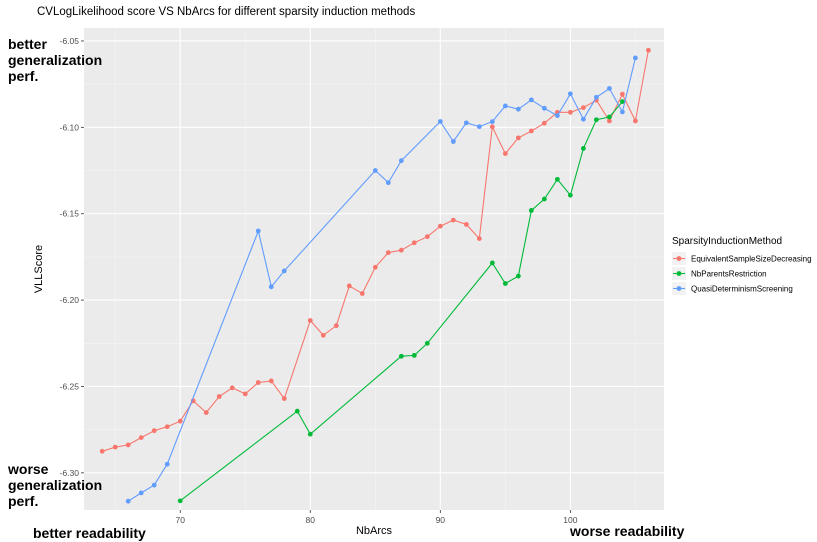 This screenshot has width=817, height=542. What do you see at coordinates (89, 533) in the screenshot?
I see `better-readability-annotation: better readability` at bounding box center [89, 533].